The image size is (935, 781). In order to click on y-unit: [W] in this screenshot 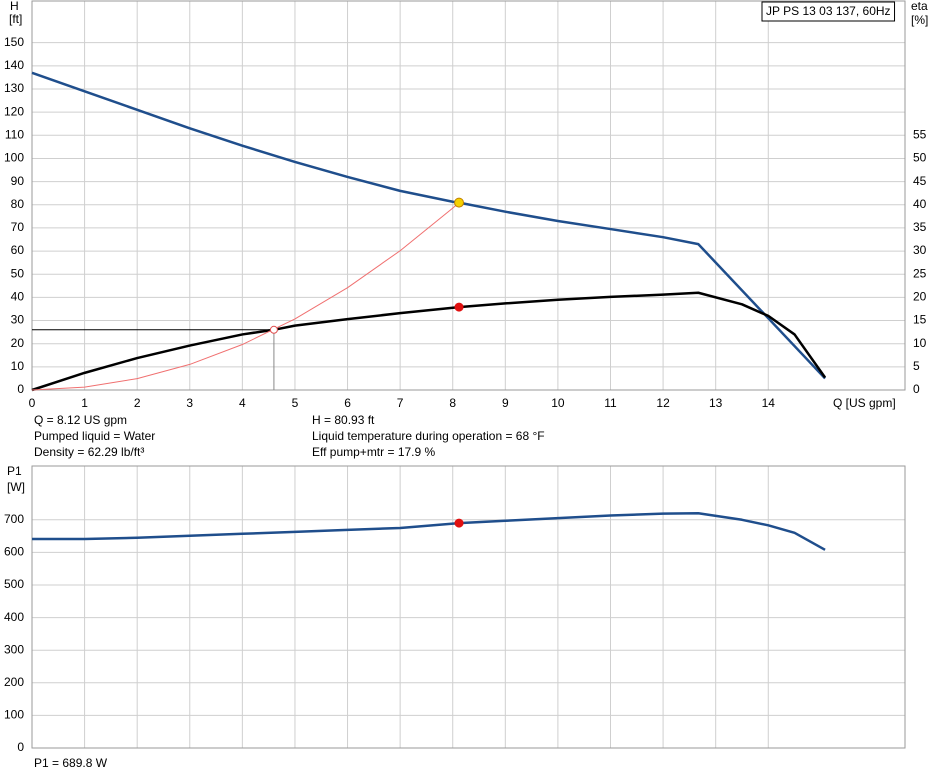, I will do `click(16, 487)`.